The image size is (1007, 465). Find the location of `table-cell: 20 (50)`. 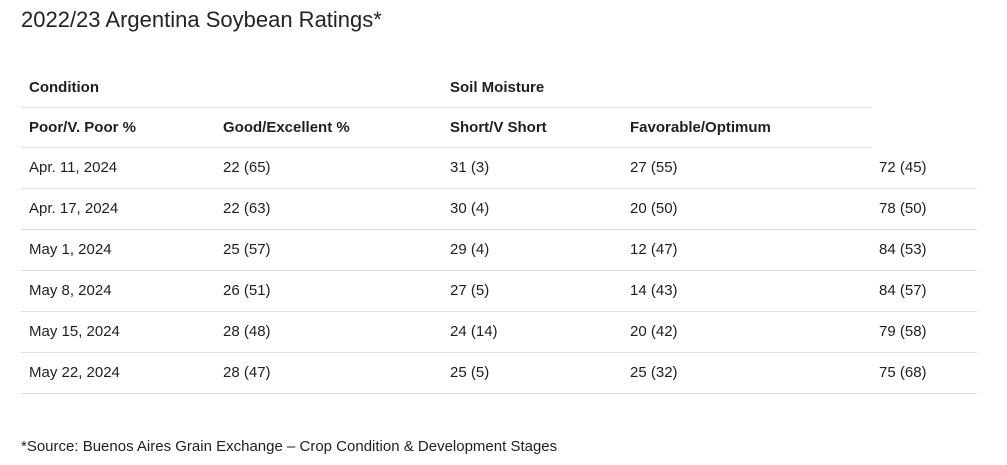

table-cell: 20 (50) is located at coordinates (654, 208).